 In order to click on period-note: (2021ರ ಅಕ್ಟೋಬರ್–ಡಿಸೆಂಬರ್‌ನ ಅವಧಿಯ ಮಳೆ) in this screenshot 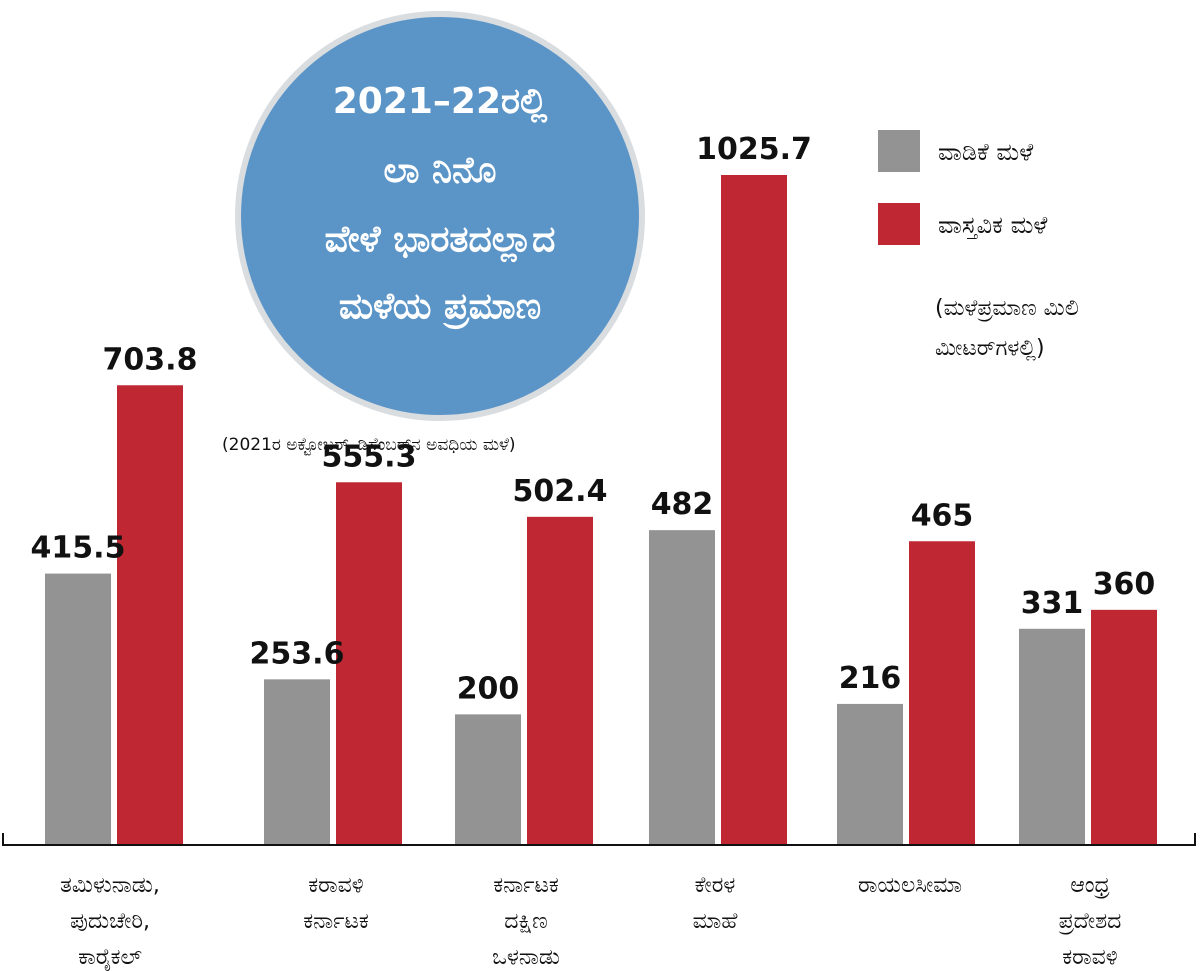, I will do `click(369, 445)`.